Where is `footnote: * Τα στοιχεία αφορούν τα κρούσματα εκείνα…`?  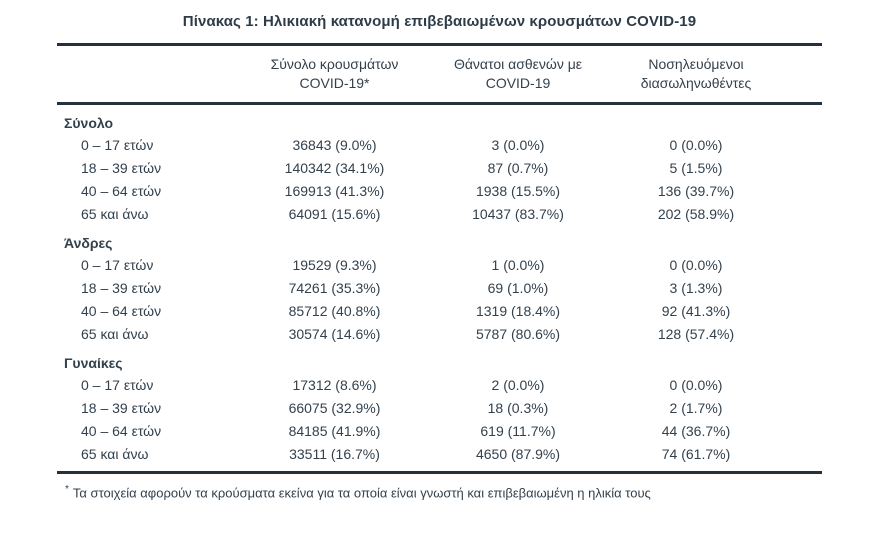
footnote: * Τα στοιχεία αφορούν τα κρούσματα εκείνα… is located at coordinates (443, 488).